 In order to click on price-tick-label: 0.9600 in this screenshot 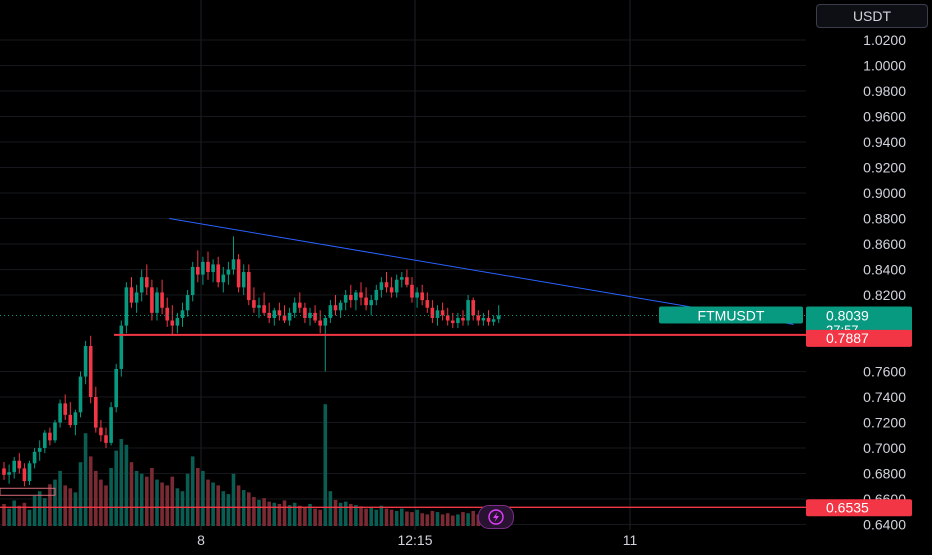, I will do `click(884, 117)`.